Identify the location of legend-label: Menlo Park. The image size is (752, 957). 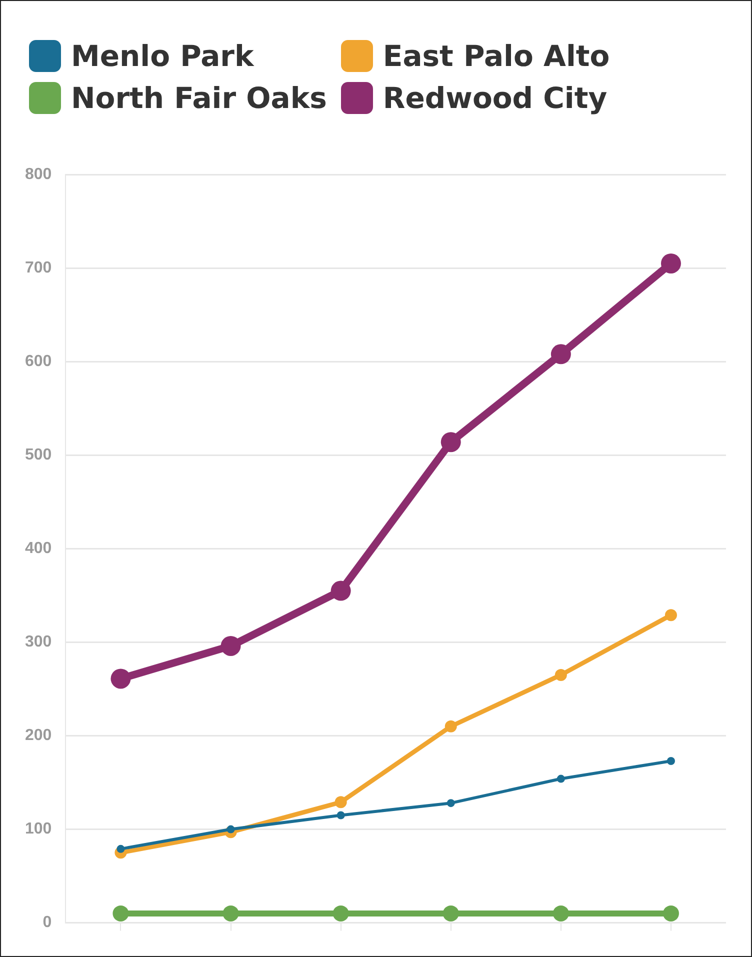
(162, 56).